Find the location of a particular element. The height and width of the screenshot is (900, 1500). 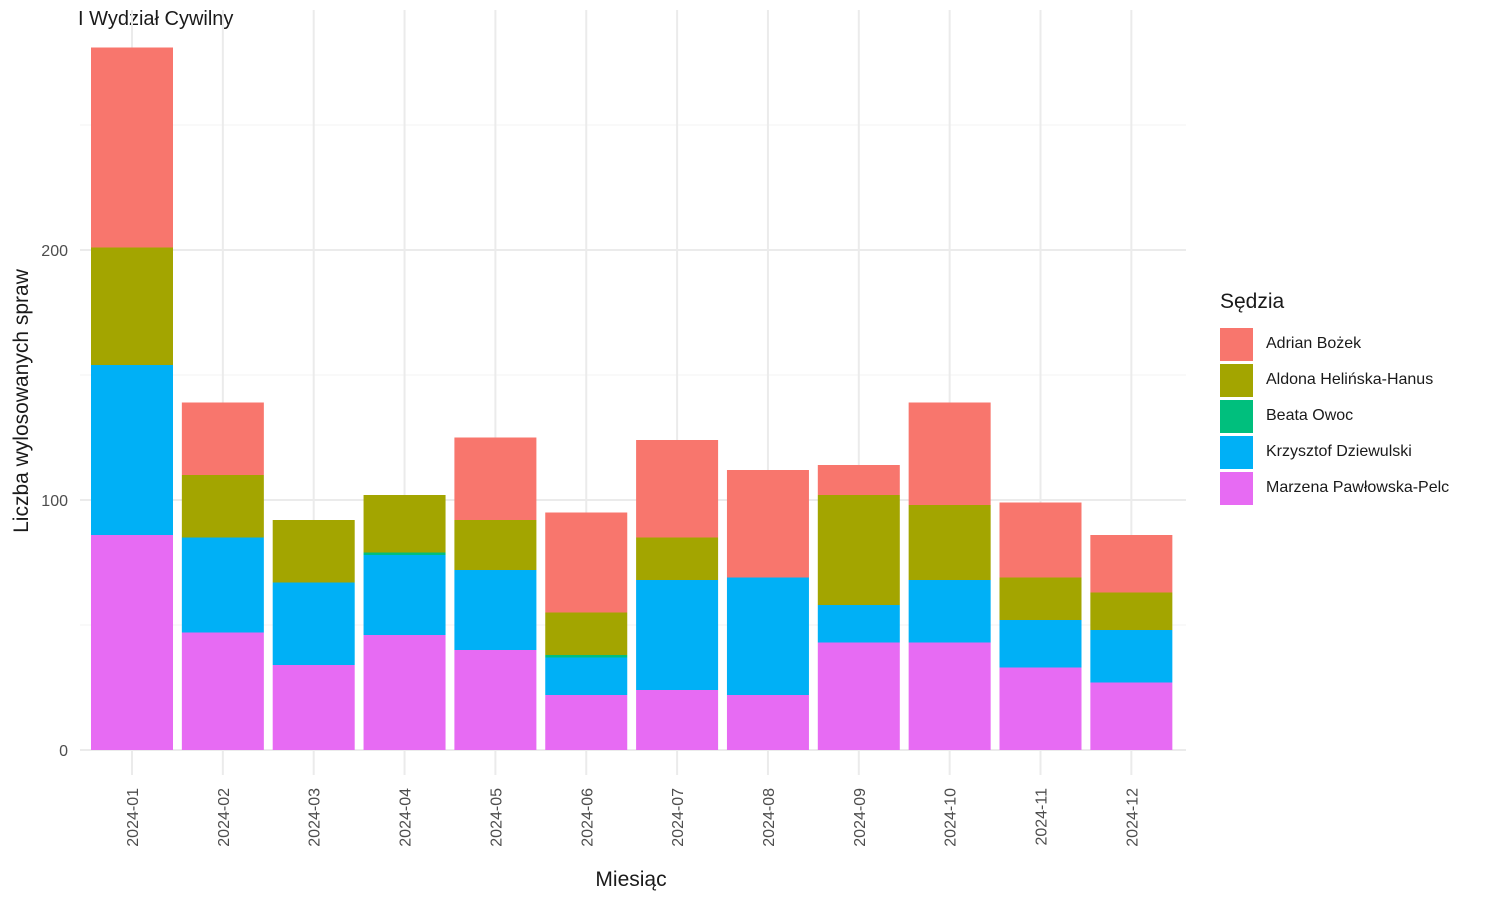

y-tick-label: 100 is located at coordinates (54, 501).